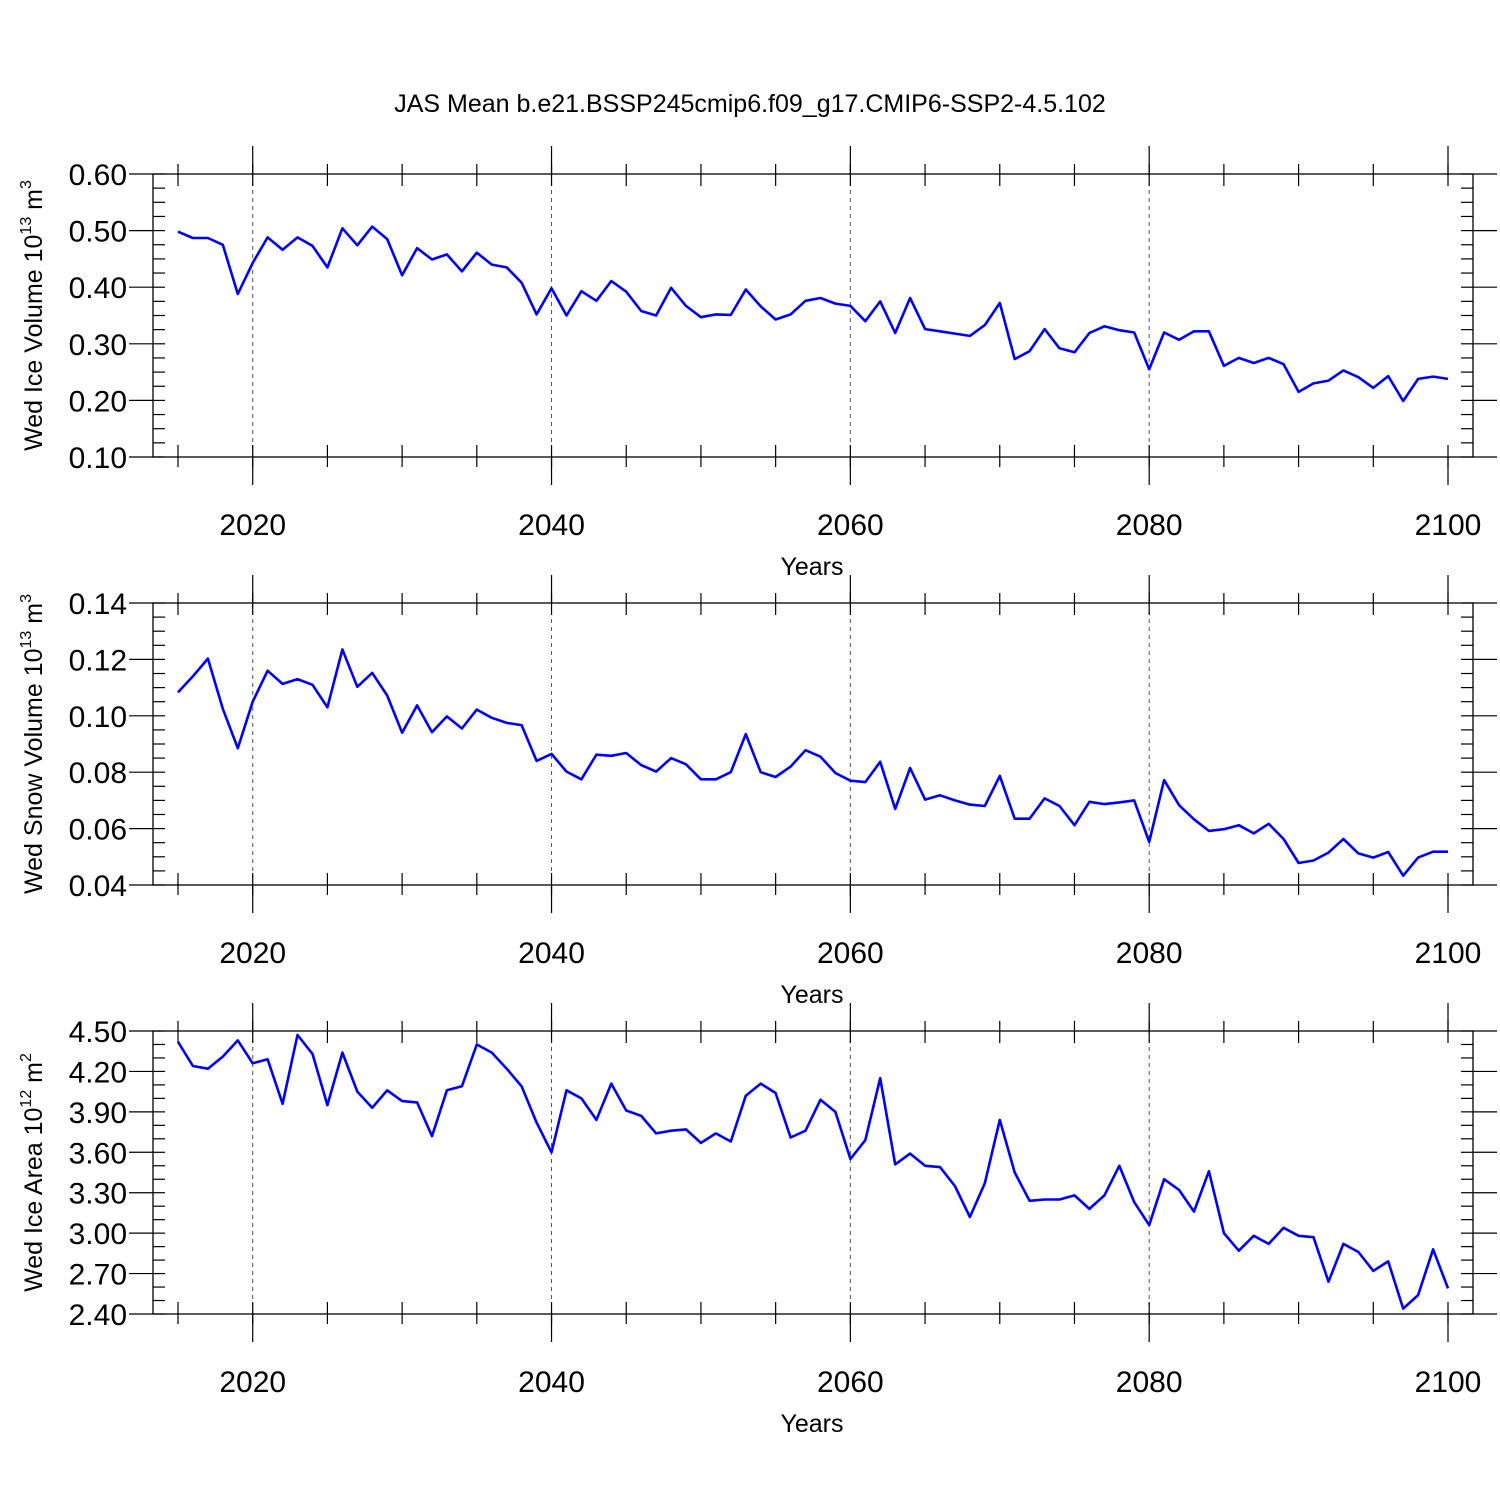 Image resolution: width=1500 pixels, height=1500 pixels. Describe the element at coordinates (98, 773) in the screenshot. I see `y-tick-label: 0.08` at that location.